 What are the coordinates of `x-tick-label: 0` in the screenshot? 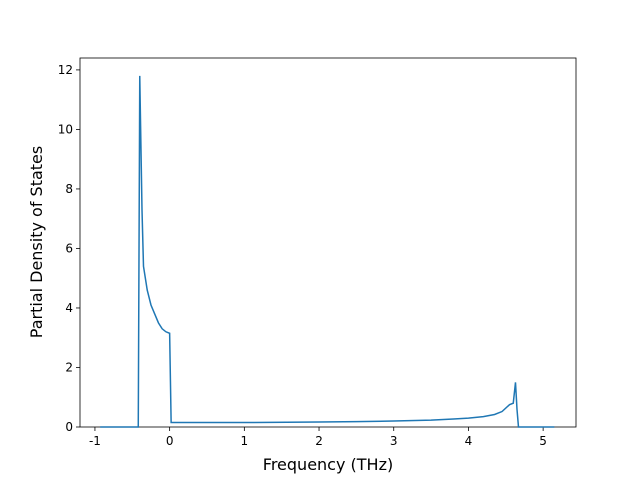 It's located at (170, 441).